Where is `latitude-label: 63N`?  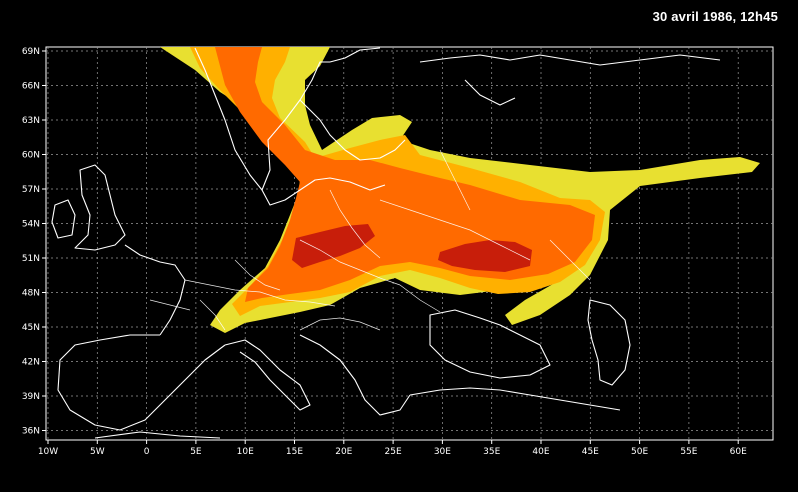
latitude-label: 63N is located at coordinates (31, 121).